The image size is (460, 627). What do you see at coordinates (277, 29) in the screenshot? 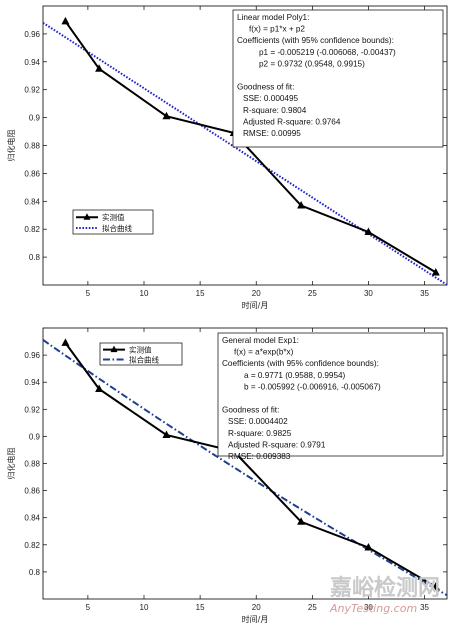
I see `fit-results-line: f(x) = p1*x + p2` at bounding box center [277, 29].